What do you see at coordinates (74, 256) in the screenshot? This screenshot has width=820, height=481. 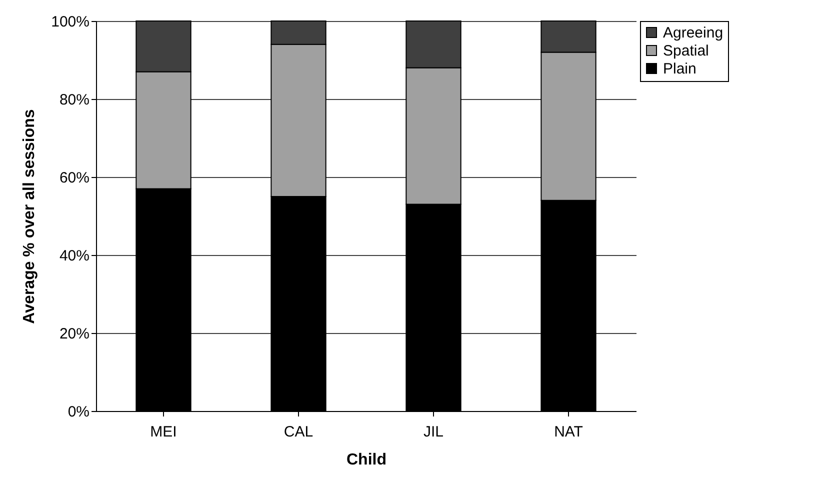 I see `y-tick-label: 40%` at bounding box center [74, 256].